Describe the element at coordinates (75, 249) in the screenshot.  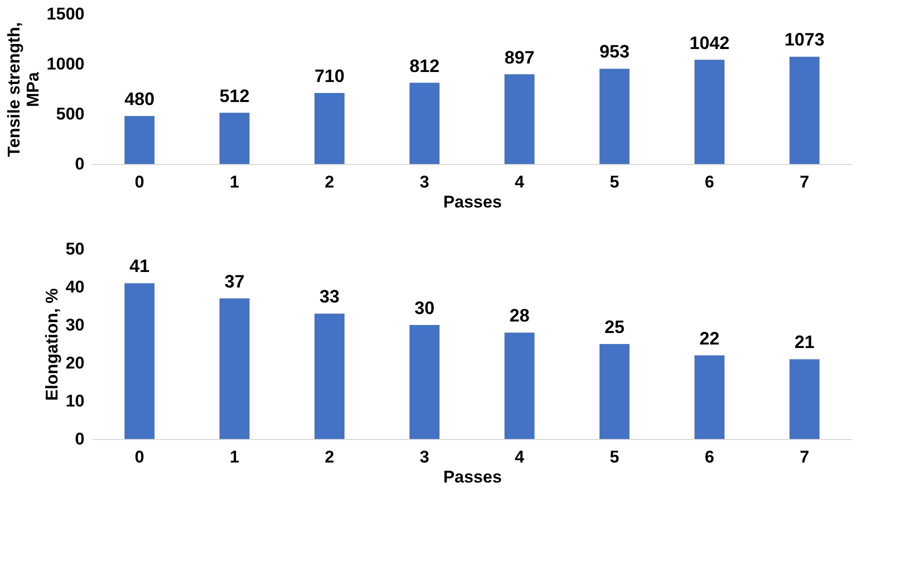
I see `y-tick-label: 50` at that location.